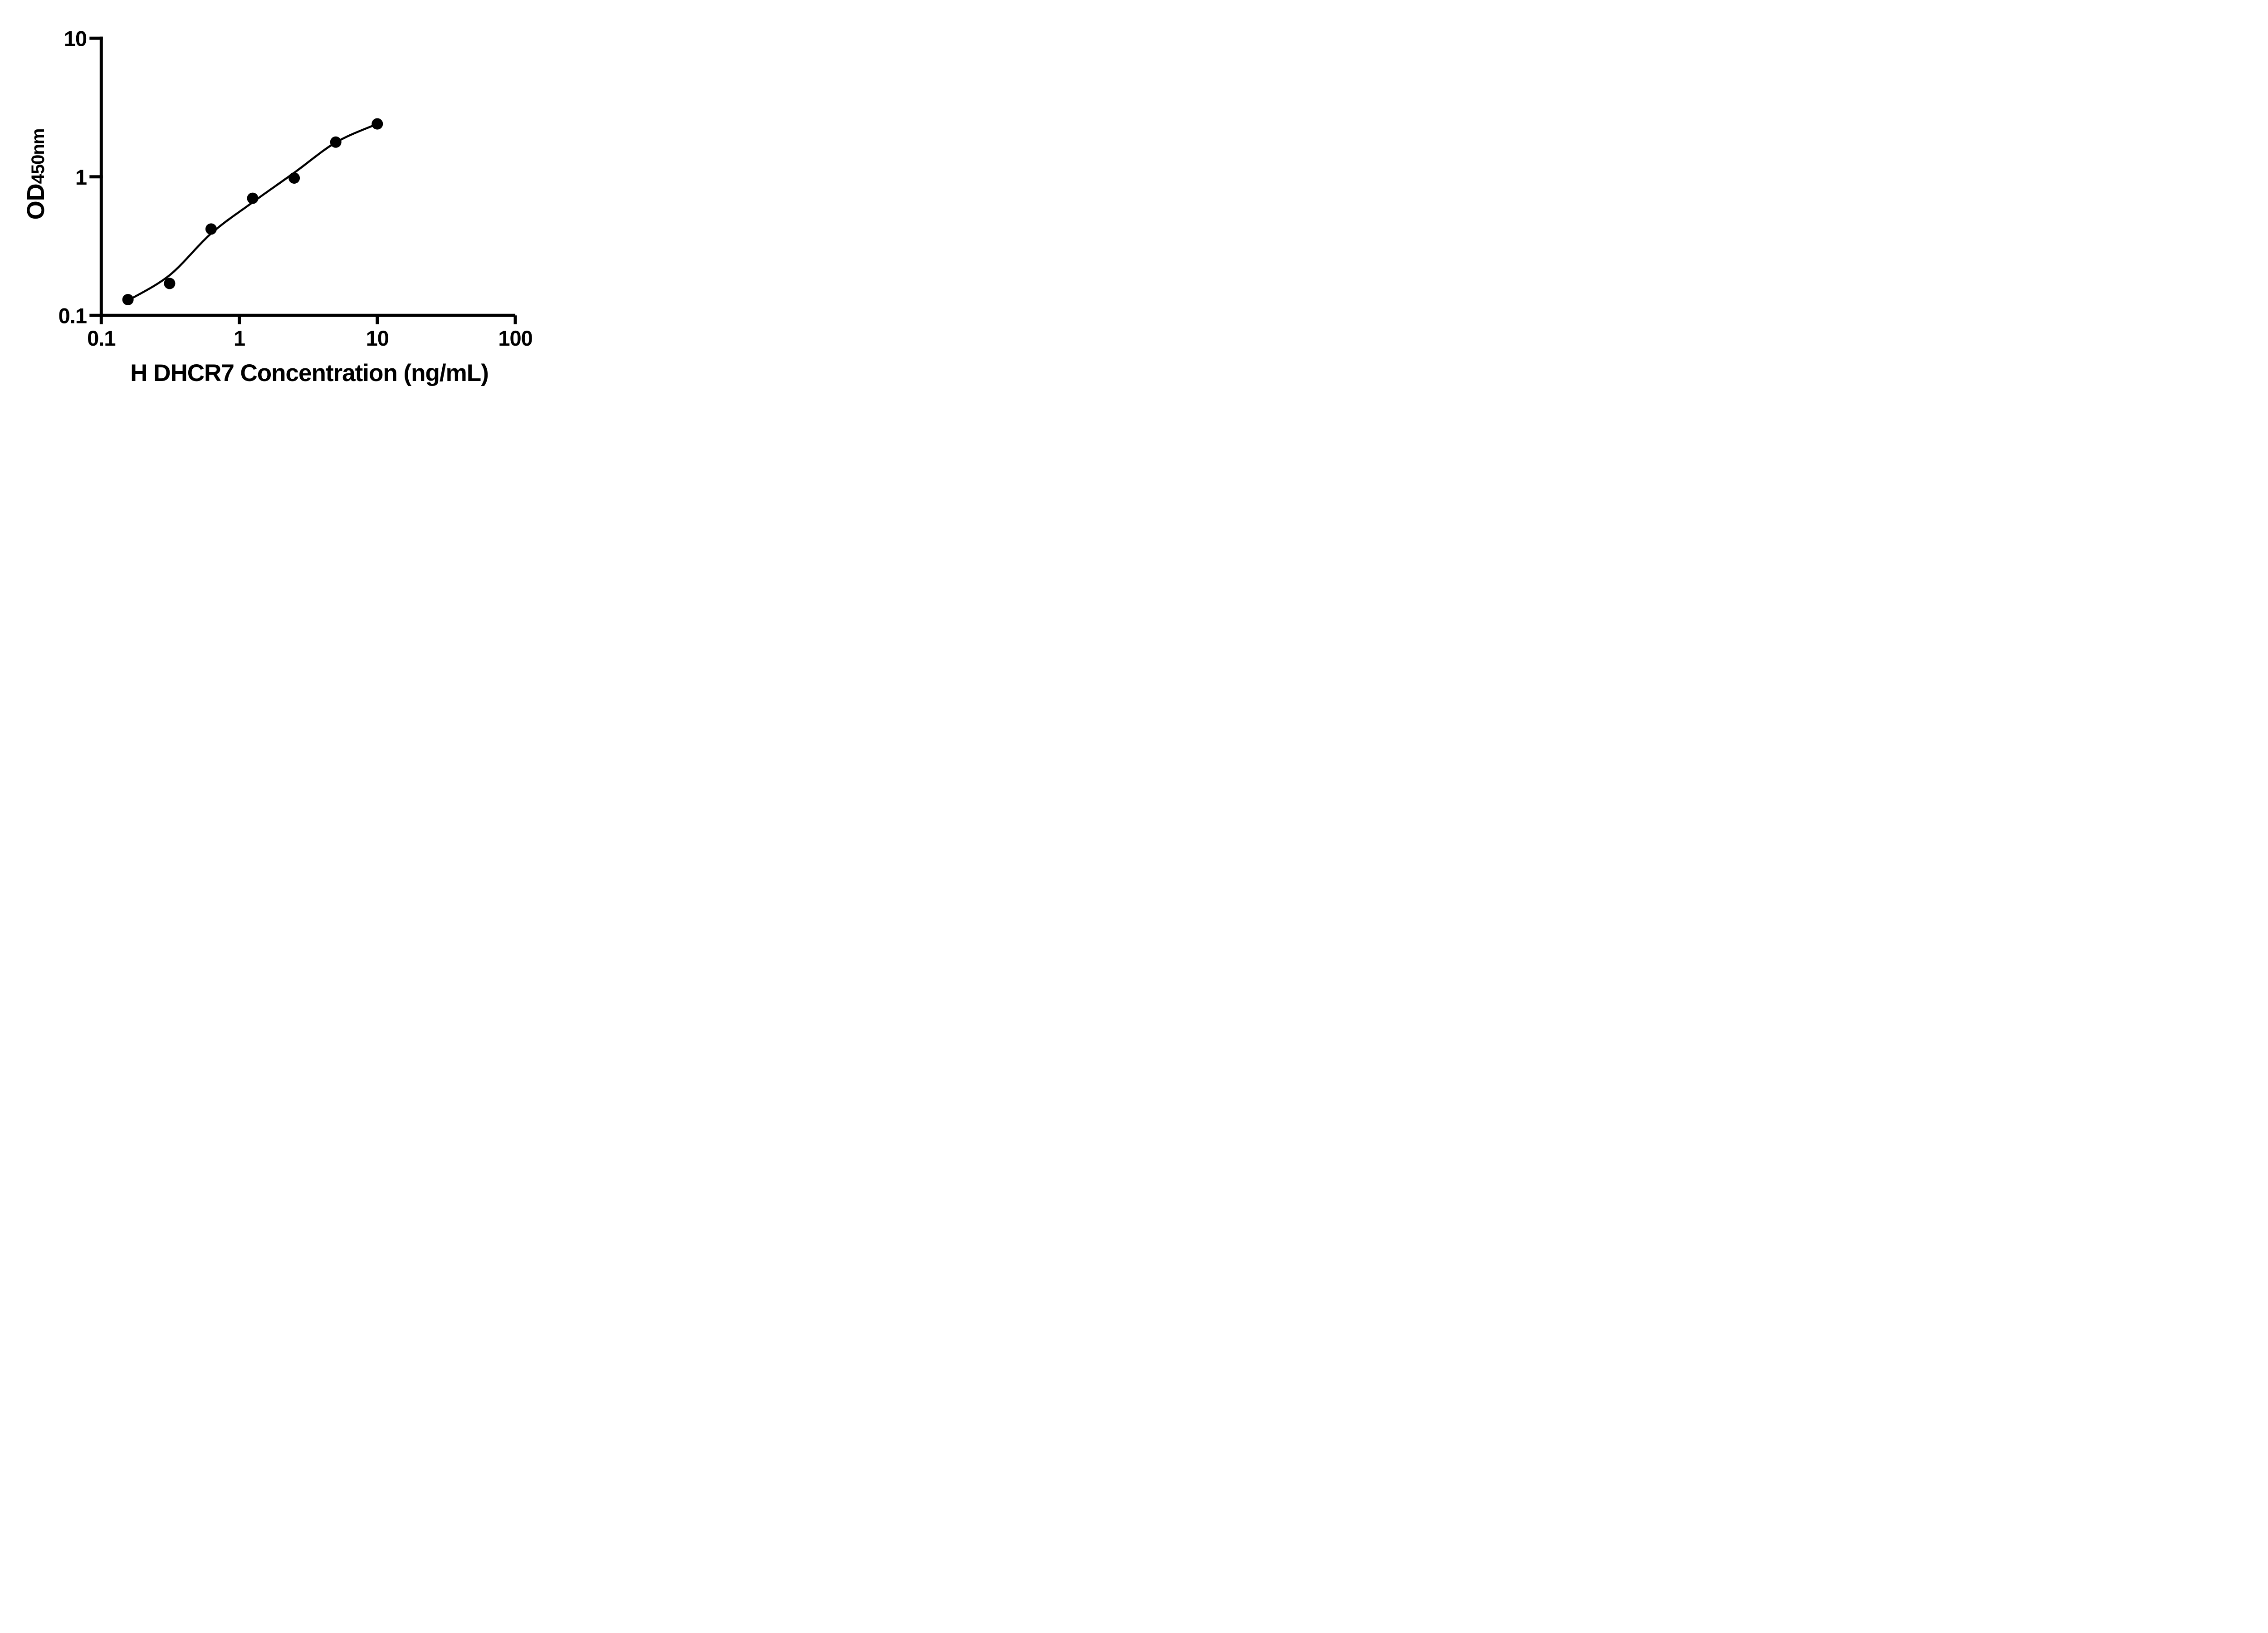 This screenshot has height=1633, width=2268. I want to click on x-tick-label: 1, so click(240, 338).